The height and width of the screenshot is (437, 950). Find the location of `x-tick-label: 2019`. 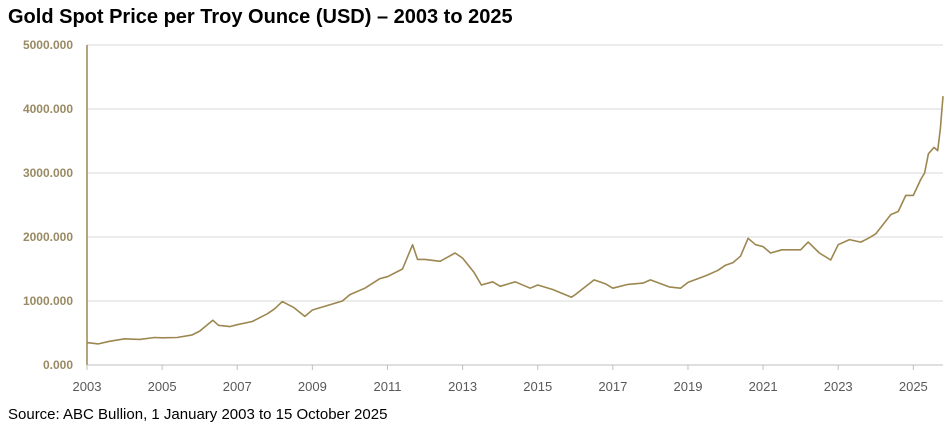

x-tick-label: 2019 is located at coordinates (688, 386).